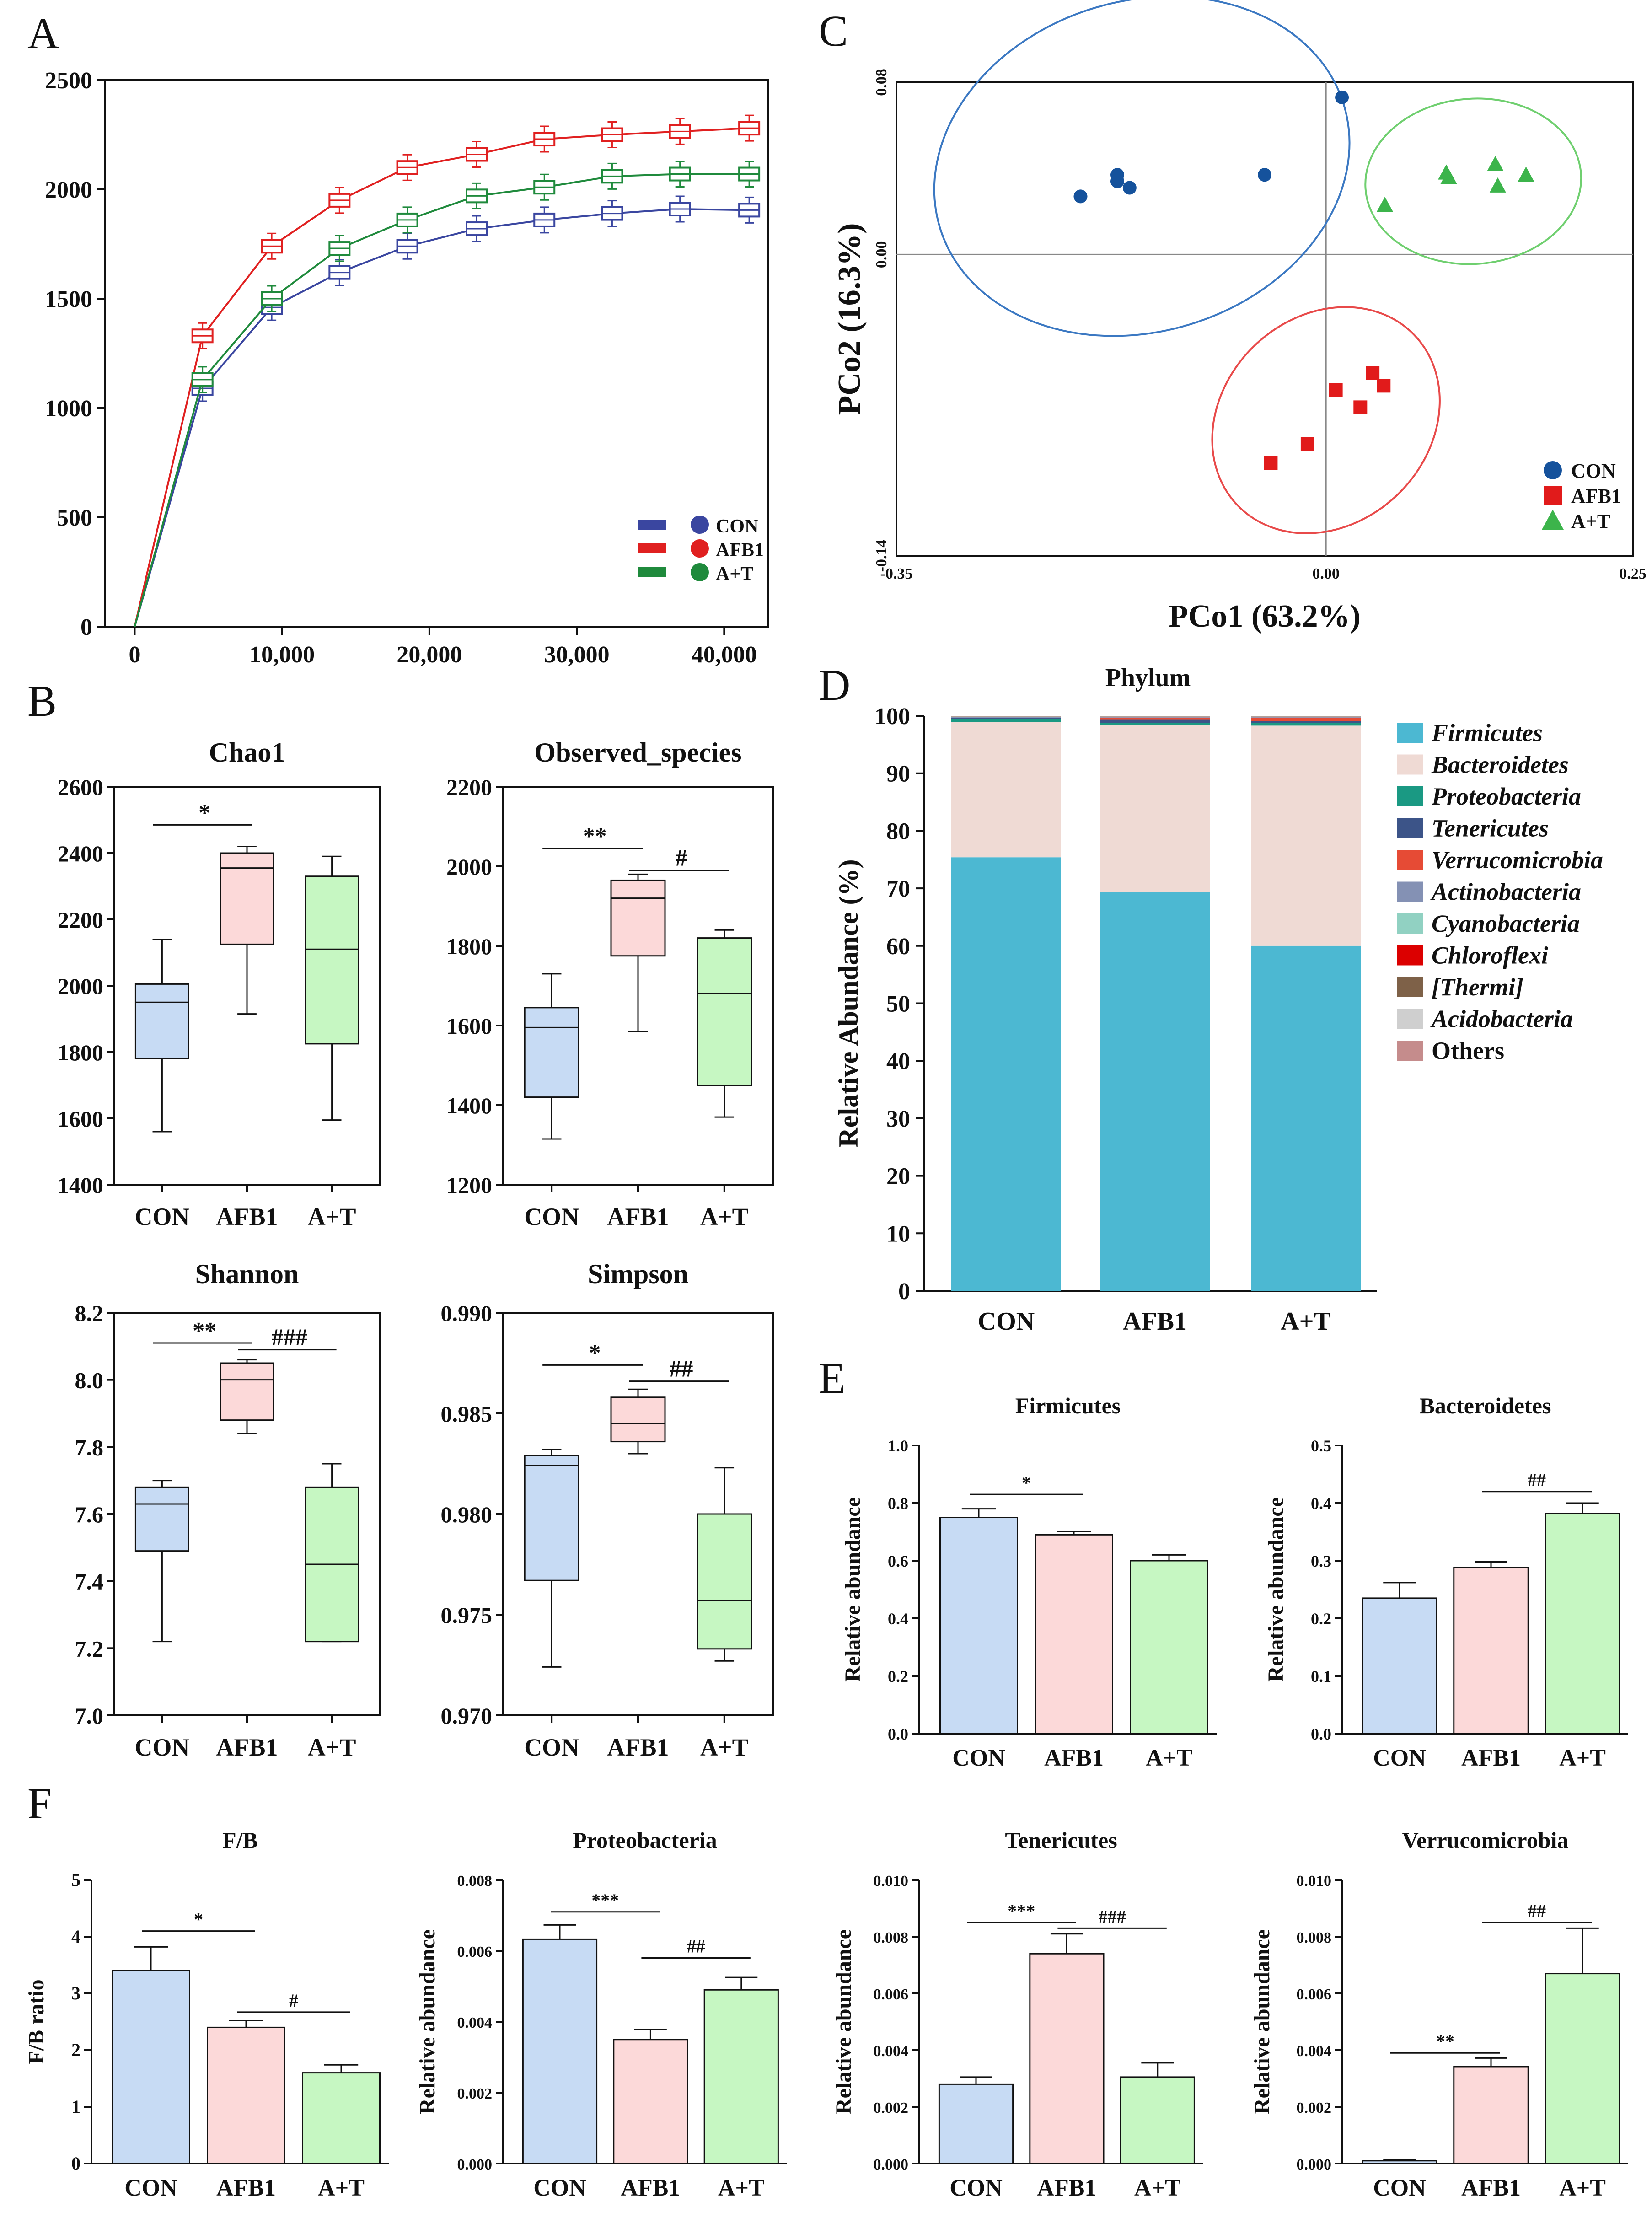 The width and height of the screenshot is (1652, 2218). I want to click on d-ytick-label: 30, so click(898, 1119).